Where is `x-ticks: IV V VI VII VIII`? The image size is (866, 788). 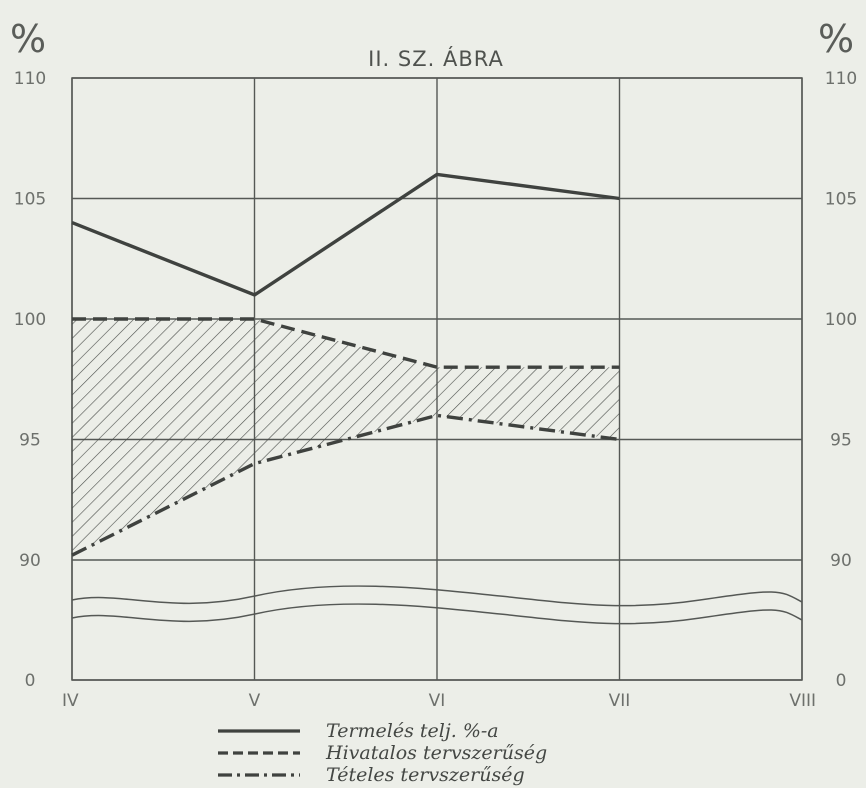 x-ticks: IV V VI VII VIII is located at coordinates (439, 701).